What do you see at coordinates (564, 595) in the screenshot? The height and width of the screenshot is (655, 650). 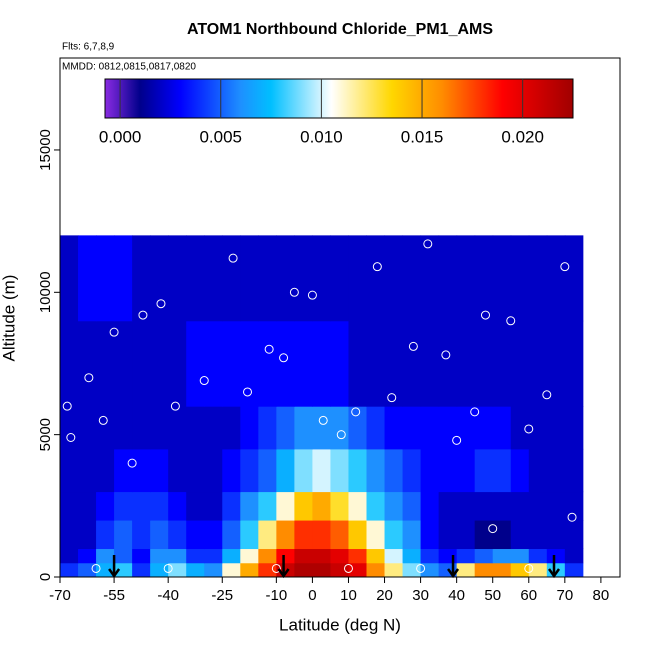 I see `x-tick-label: 70` at bounding box center [564, 595].